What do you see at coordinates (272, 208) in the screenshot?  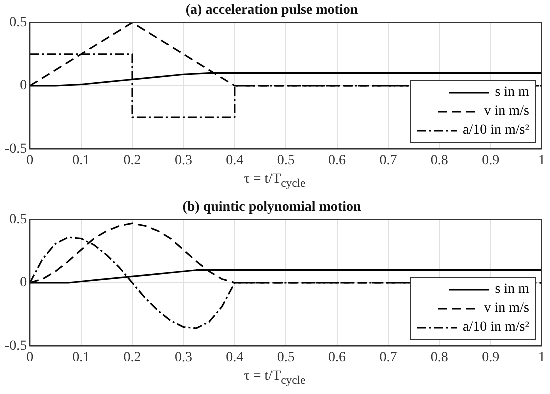 I see `chart-title: (b) quintic polynomial motion` at bounding box center [272, 208].